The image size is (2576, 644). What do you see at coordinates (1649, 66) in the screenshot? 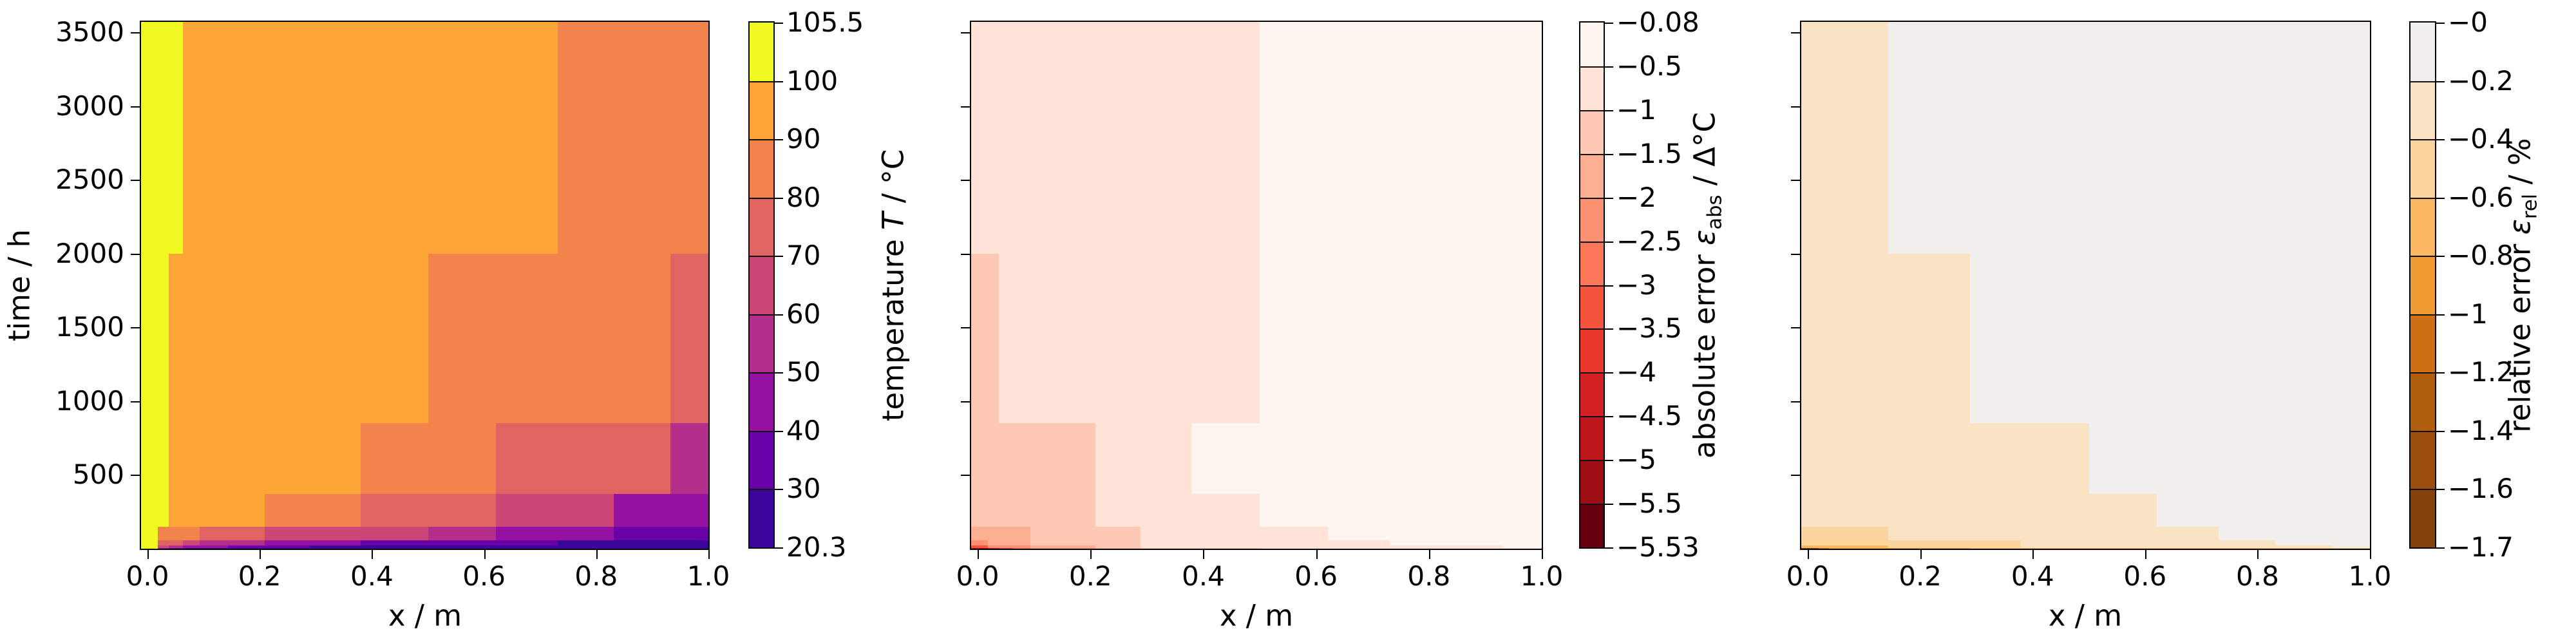
I see `colorbar-tick-label: −0.5` at bounding box center [1649, 66].